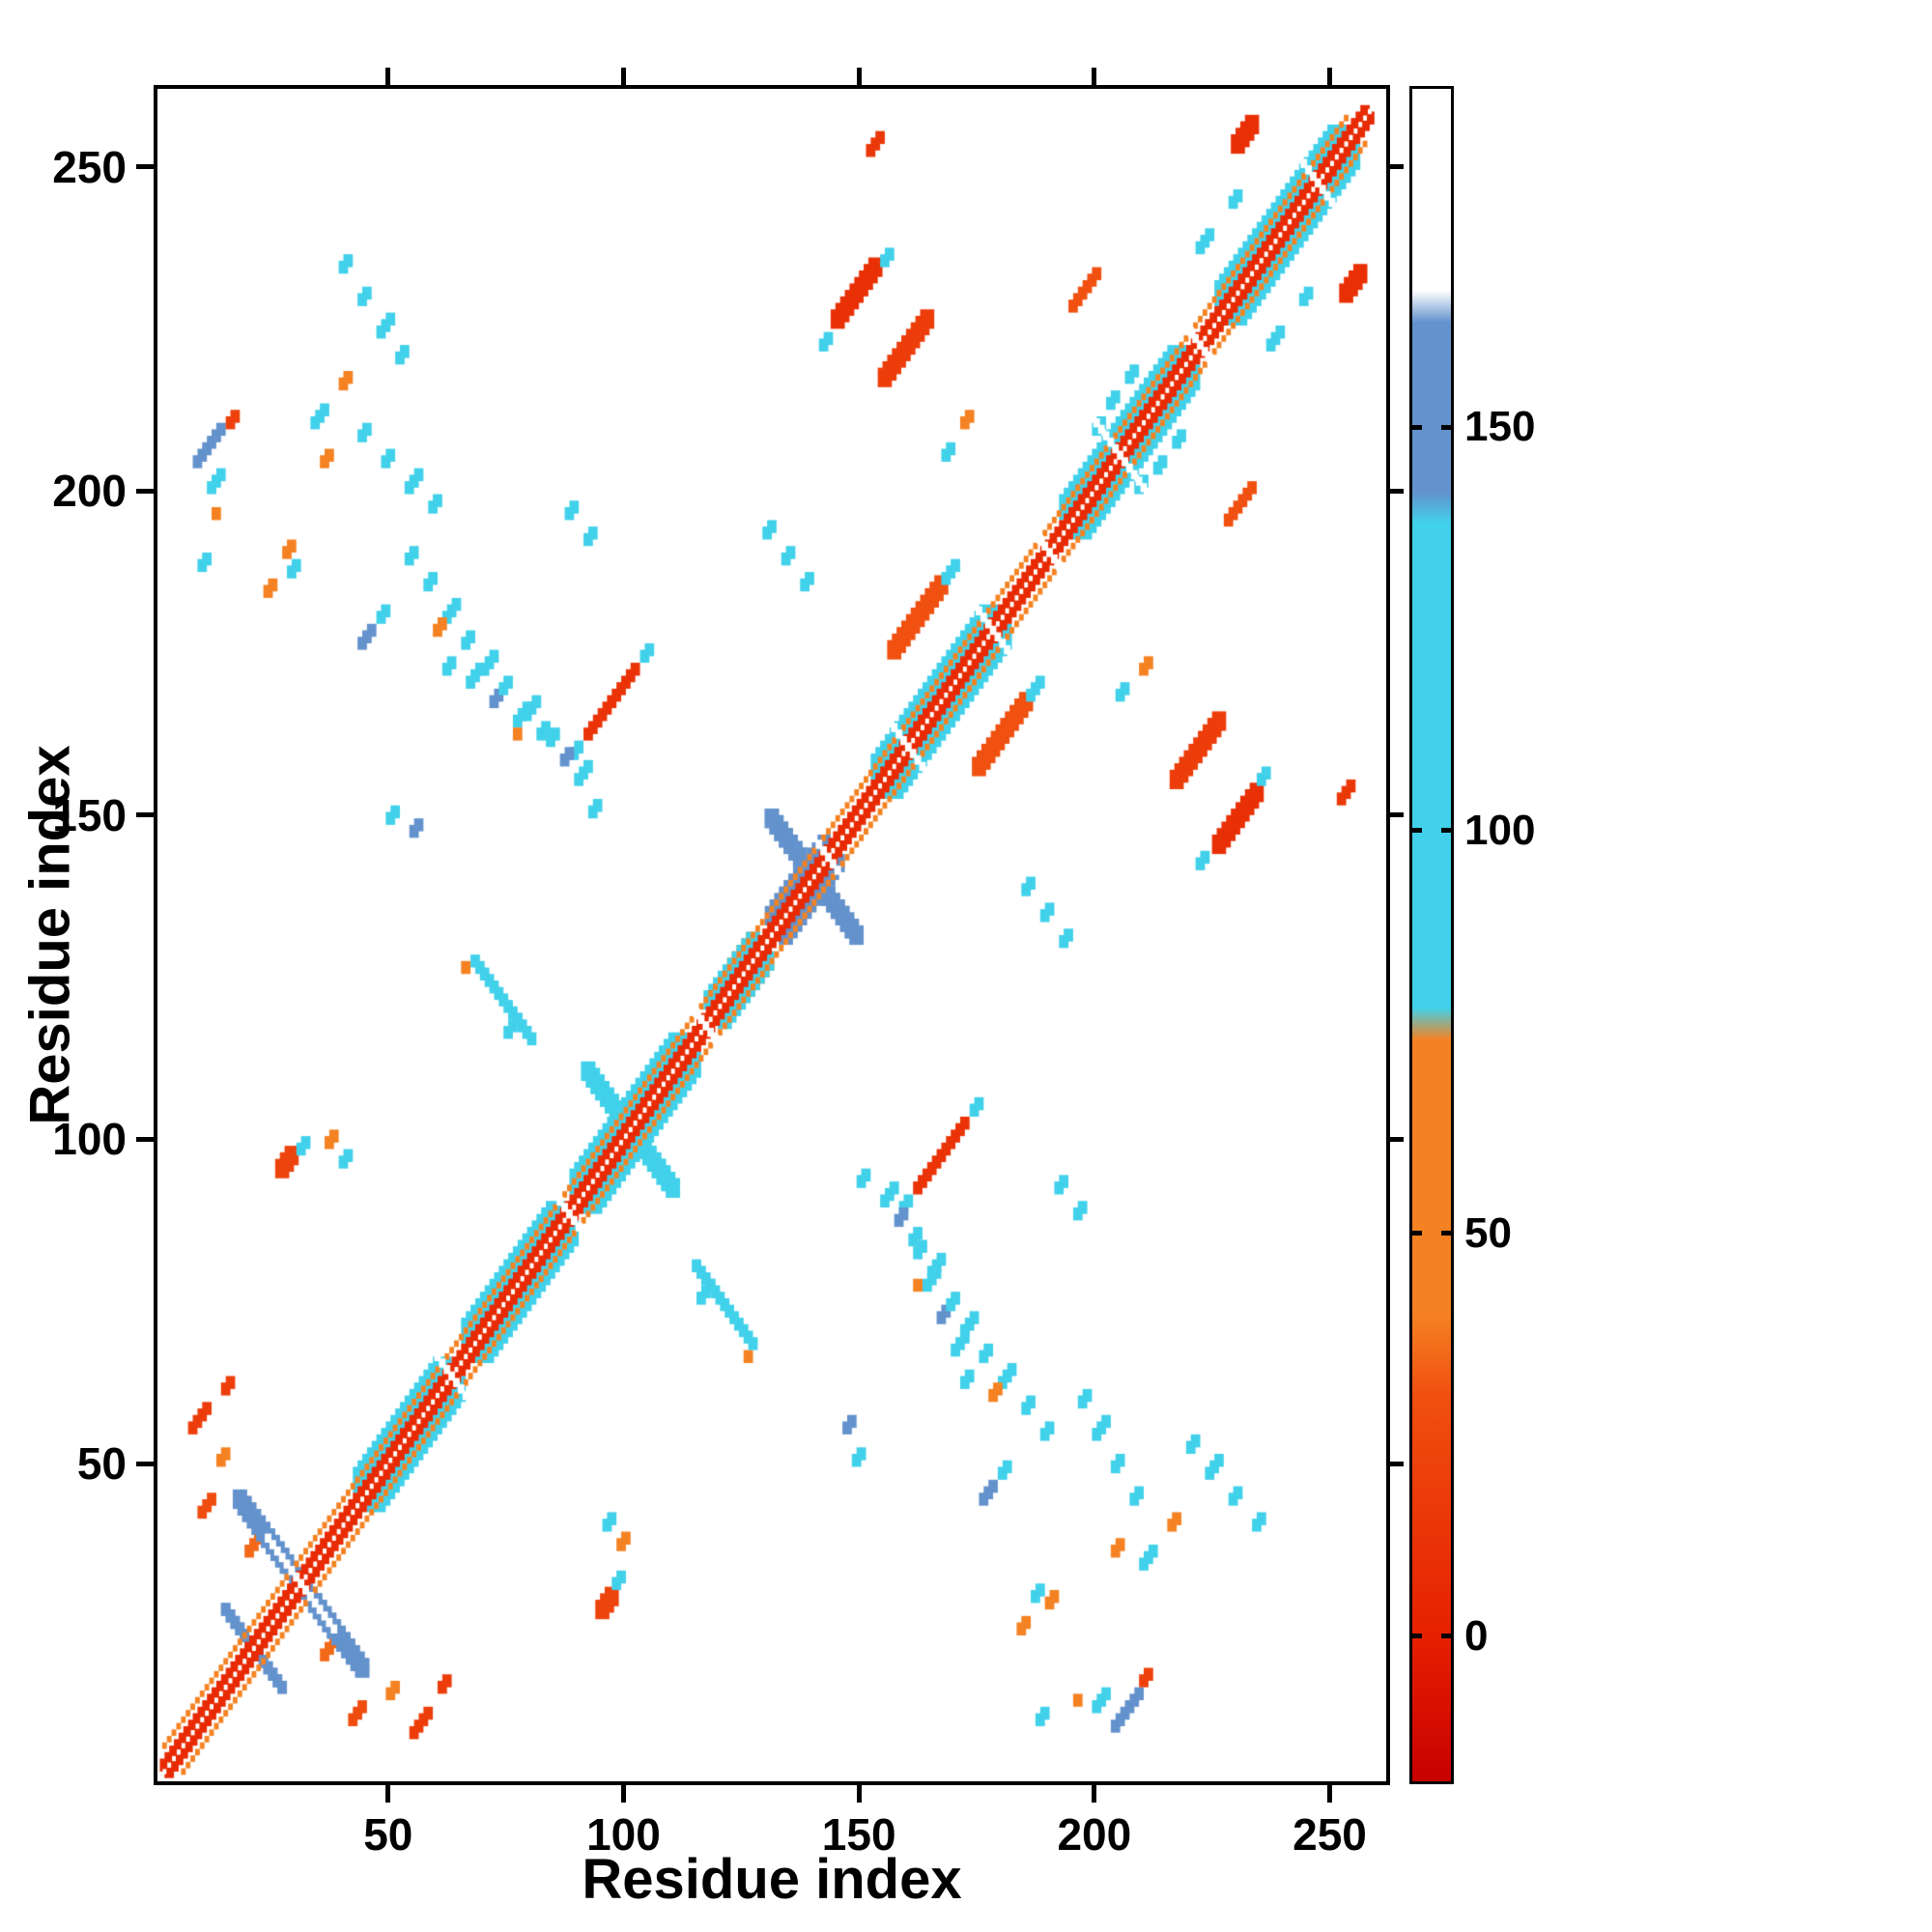 The image size is (1932, 1932). Describe the element at coordinates (89, 1139) in the screenshot. I see `y-tick-label: 100` at that location.